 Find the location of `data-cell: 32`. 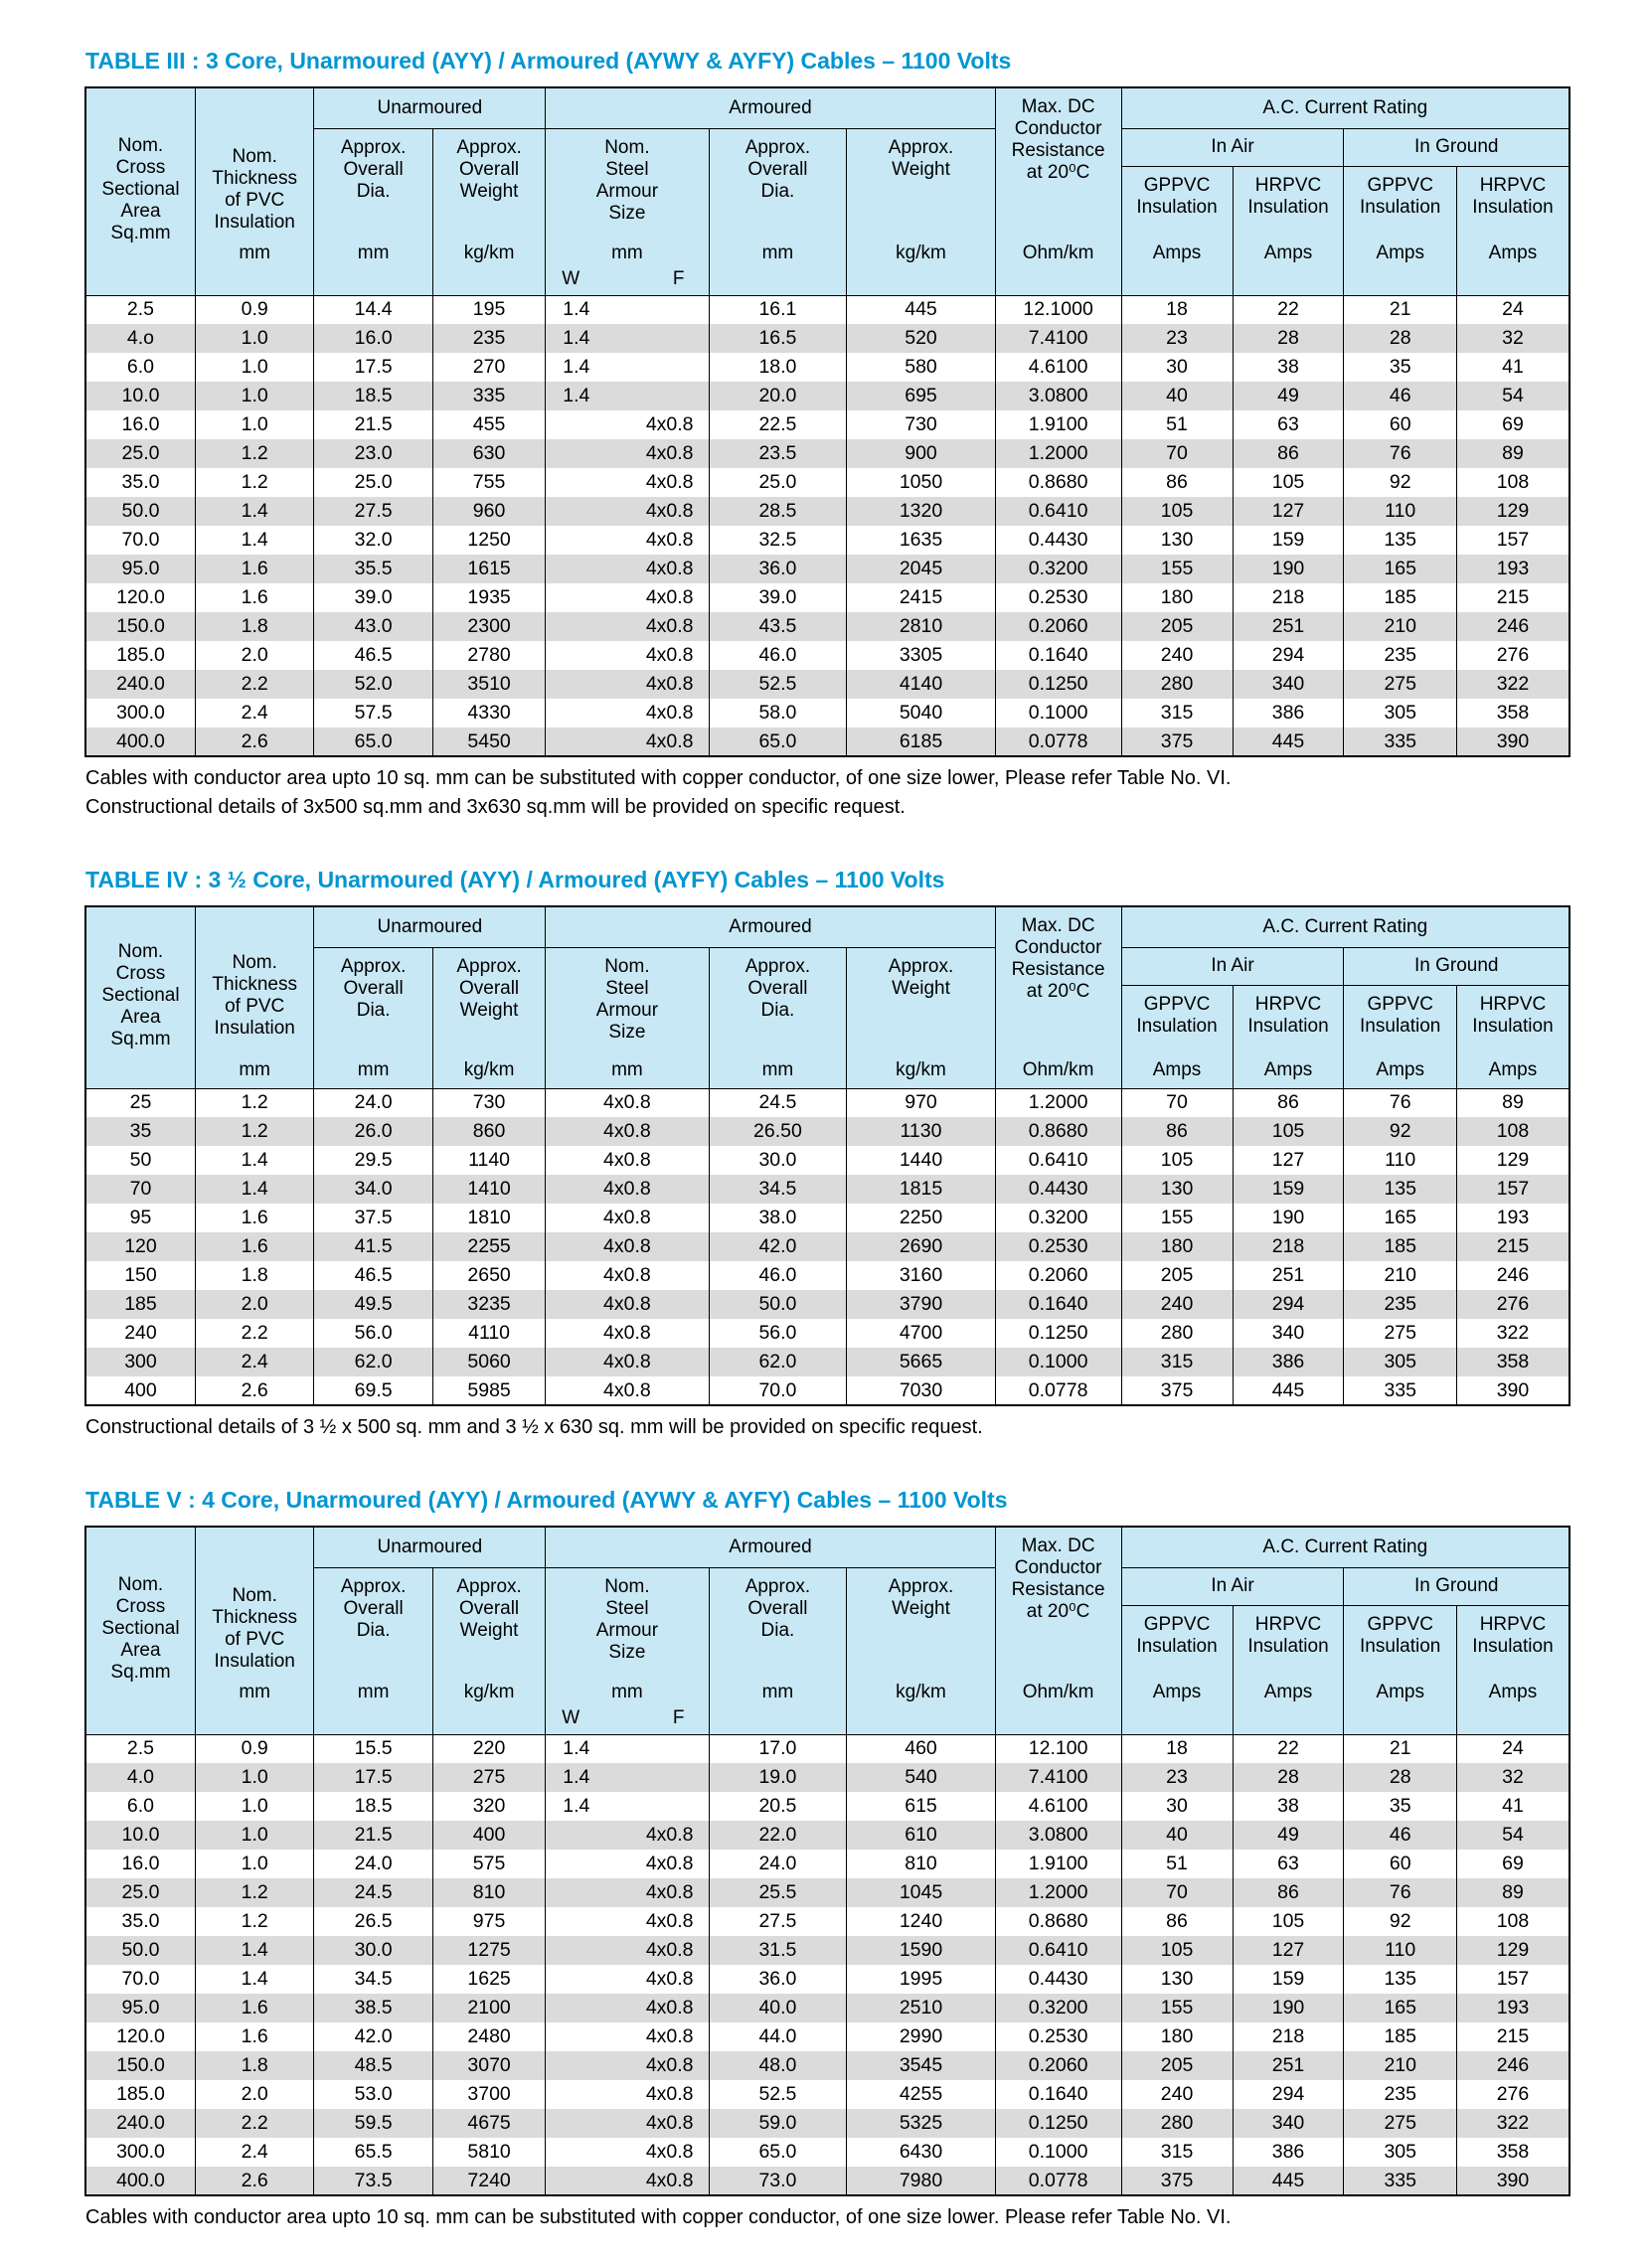

data-cell: 32 is located at coordinates (1512, 338).